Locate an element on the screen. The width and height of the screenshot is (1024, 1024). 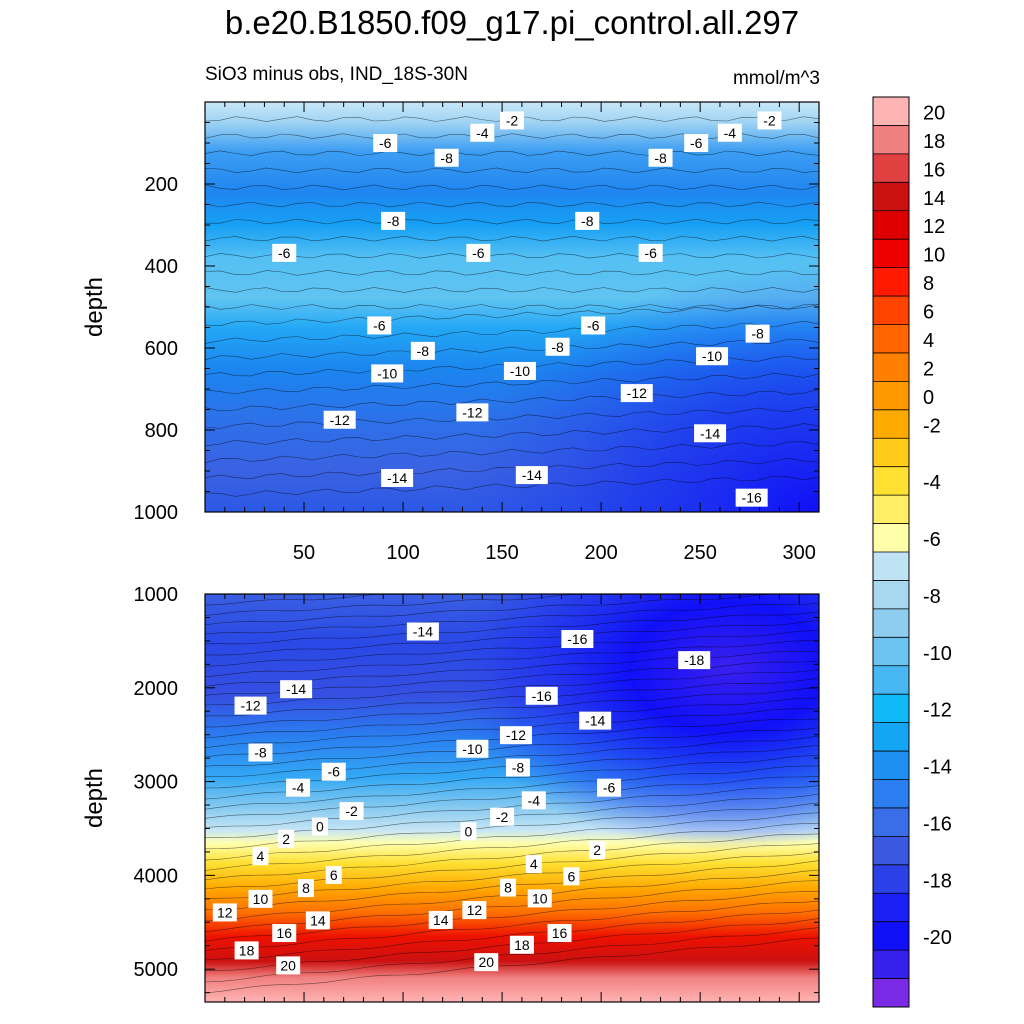
contour-label-text: 20 is located at coordinates (486, 962).